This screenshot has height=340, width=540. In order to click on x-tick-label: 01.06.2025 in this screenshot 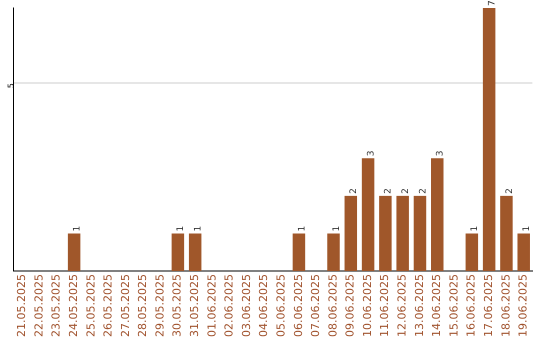, I will do `click(211, 306)`.